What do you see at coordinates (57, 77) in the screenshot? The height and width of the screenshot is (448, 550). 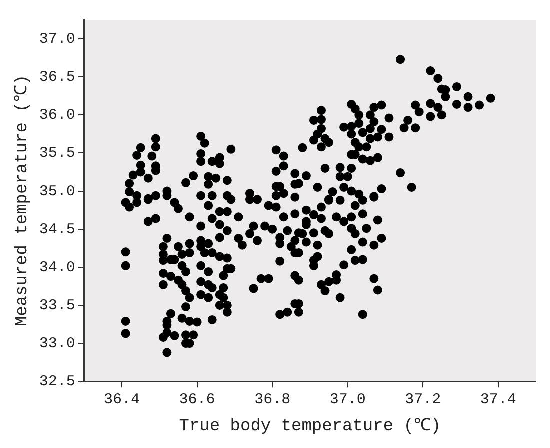 I see `y-tick-label: 36.5` at bounding box center [57, 77].